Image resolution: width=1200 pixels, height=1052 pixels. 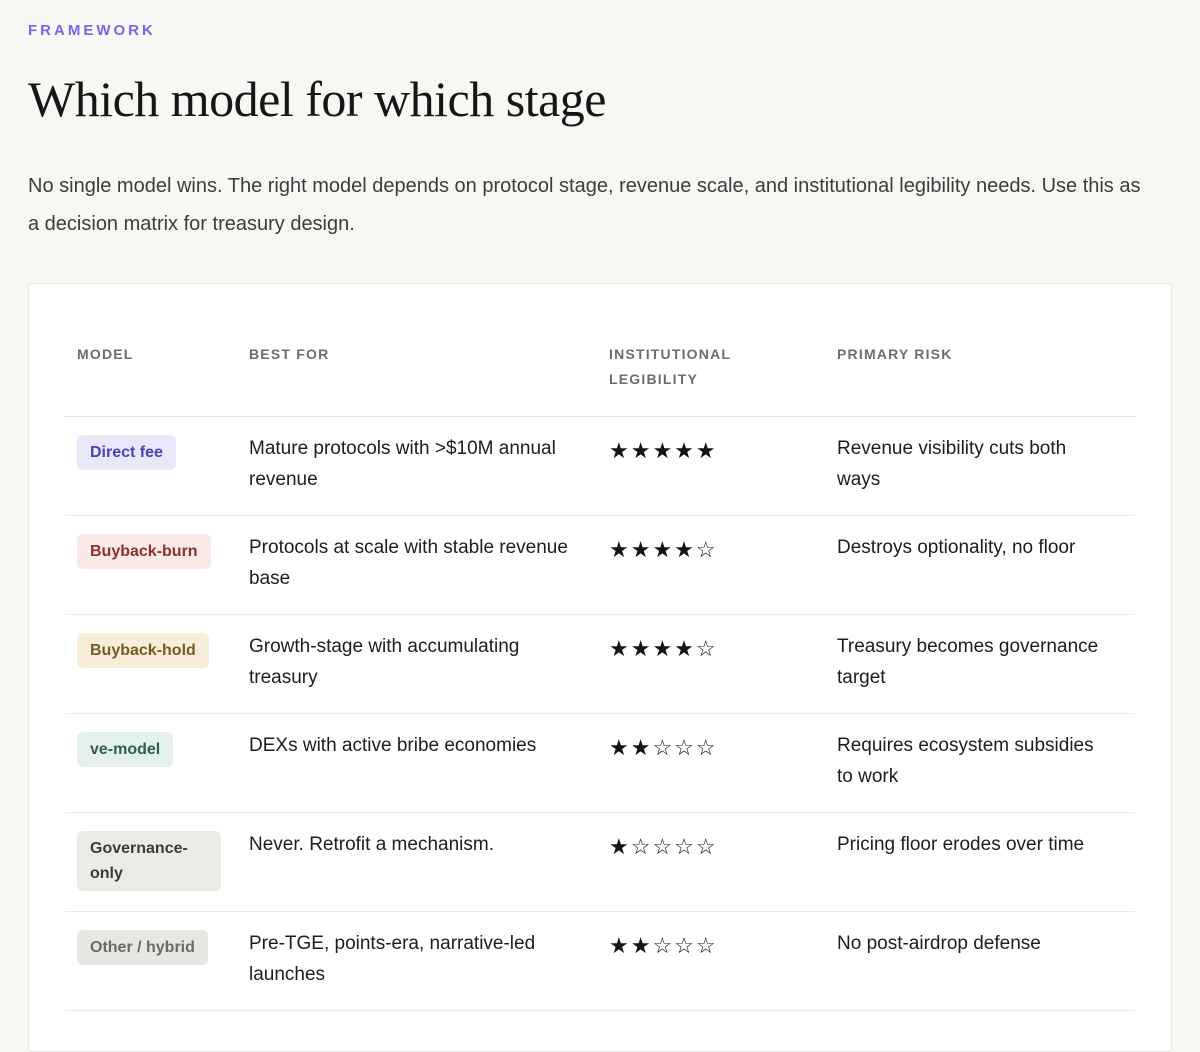 What do you see at coordinates (317, 99) in the screenshot?
I see `page-title: Which model for which stage` at bounding box center [317, 99].